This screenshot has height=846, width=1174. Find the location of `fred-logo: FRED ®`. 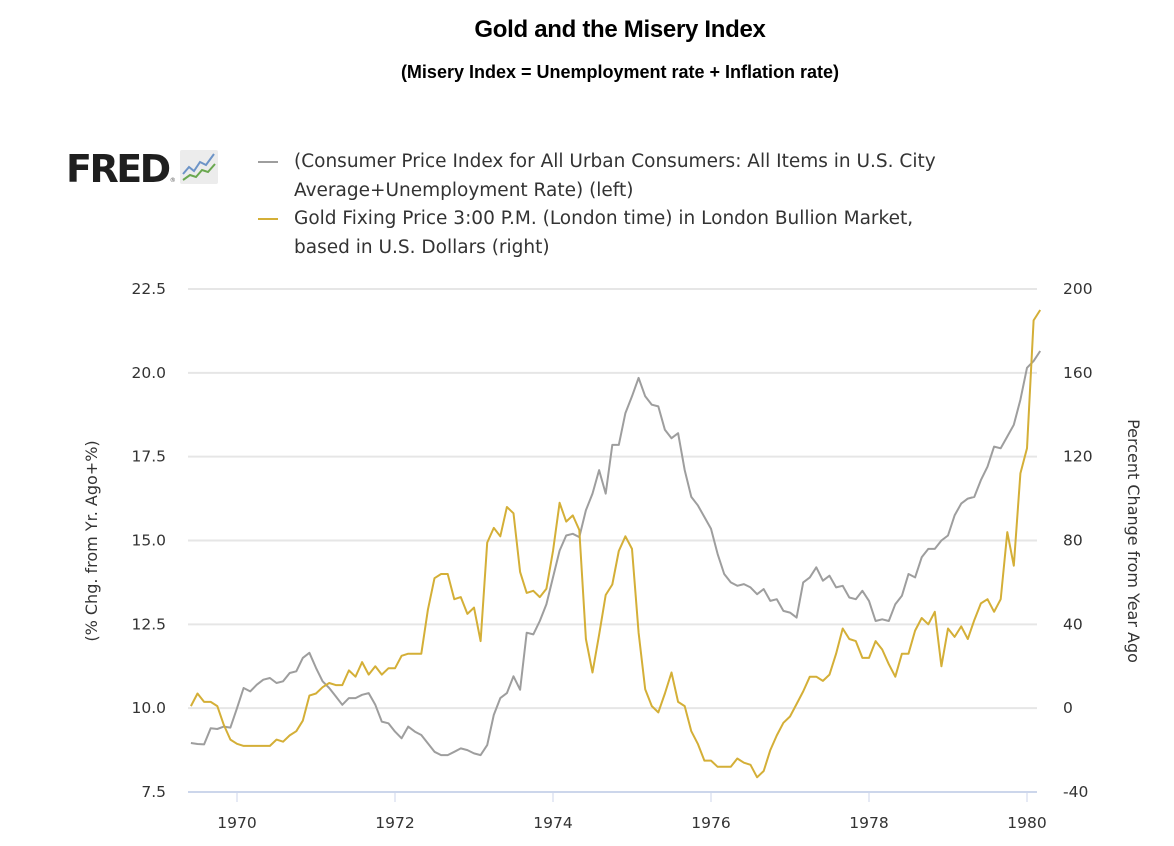

fred-logo: FRED ® is located at coordinates (142, 168).